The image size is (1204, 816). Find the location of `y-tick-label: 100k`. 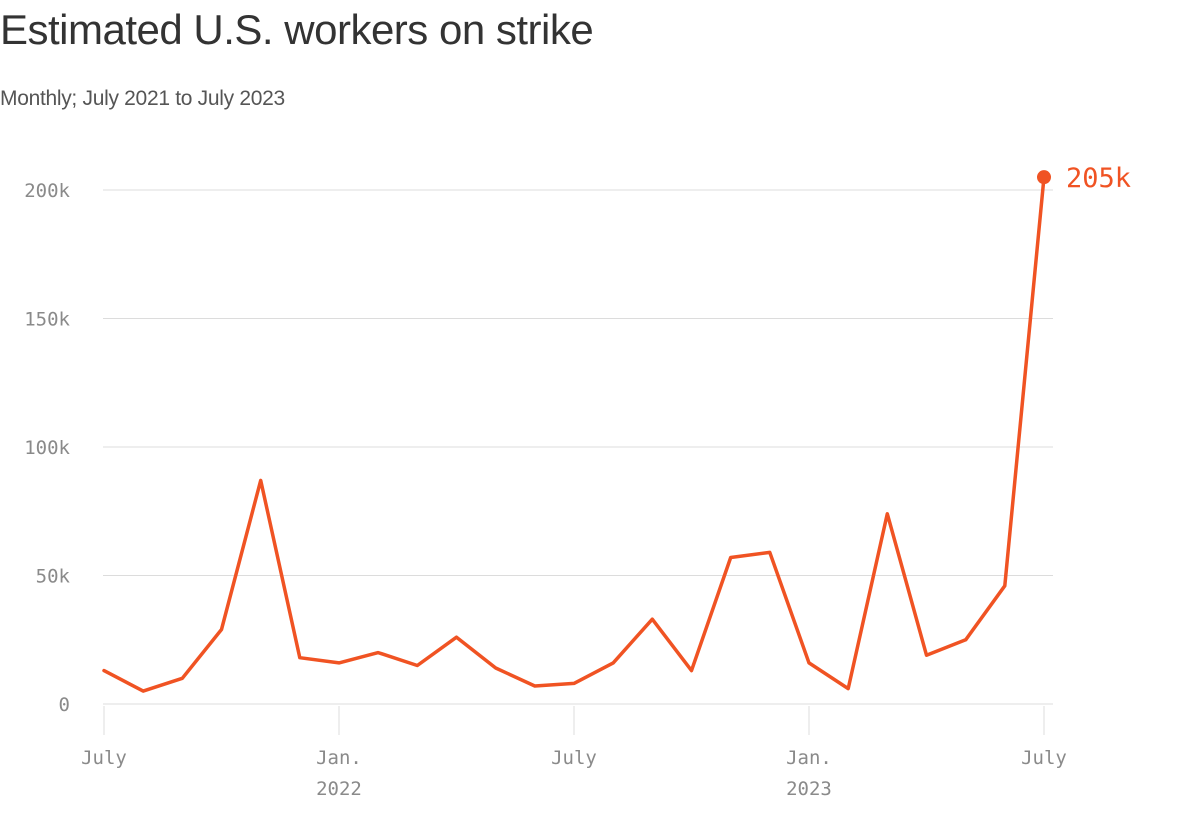

y-tick-label: 100k is located at coordinates (47, 448).